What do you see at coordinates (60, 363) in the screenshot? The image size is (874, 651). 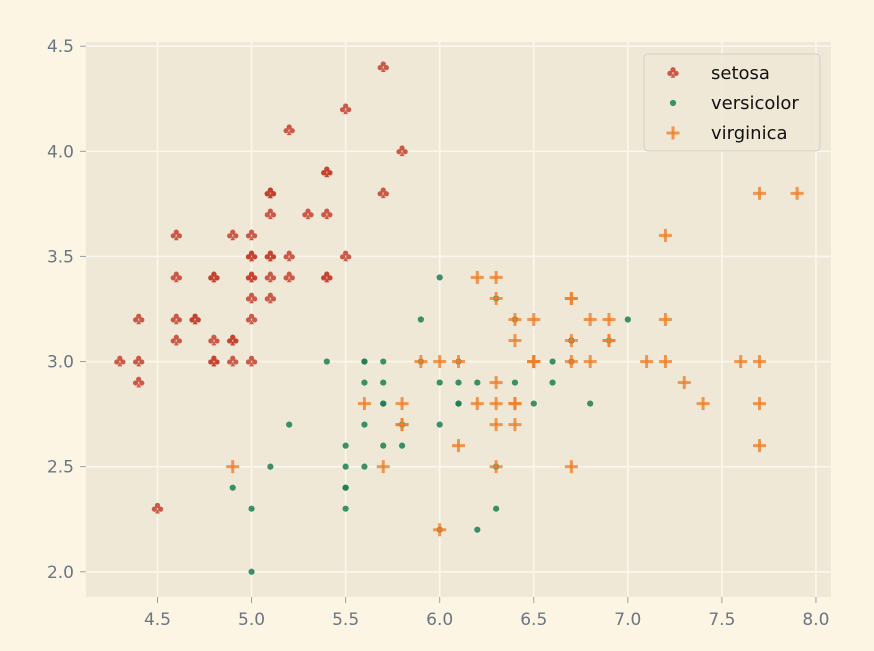 I see `y-tick-label: 3.0` at bounding box center [60, 363].